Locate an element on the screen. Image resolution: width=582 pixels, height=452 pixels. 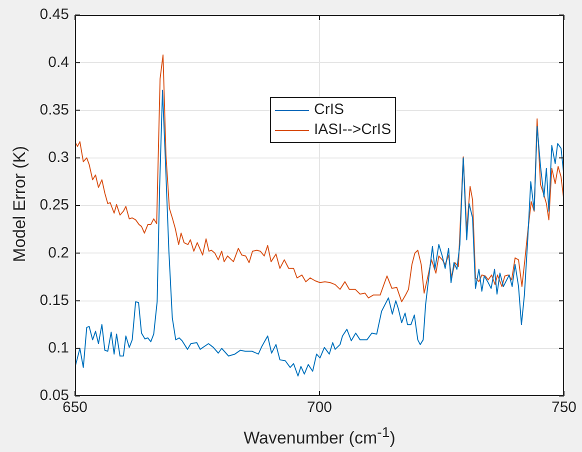
legend-label: CrIS is located at coordinates (329, 110).